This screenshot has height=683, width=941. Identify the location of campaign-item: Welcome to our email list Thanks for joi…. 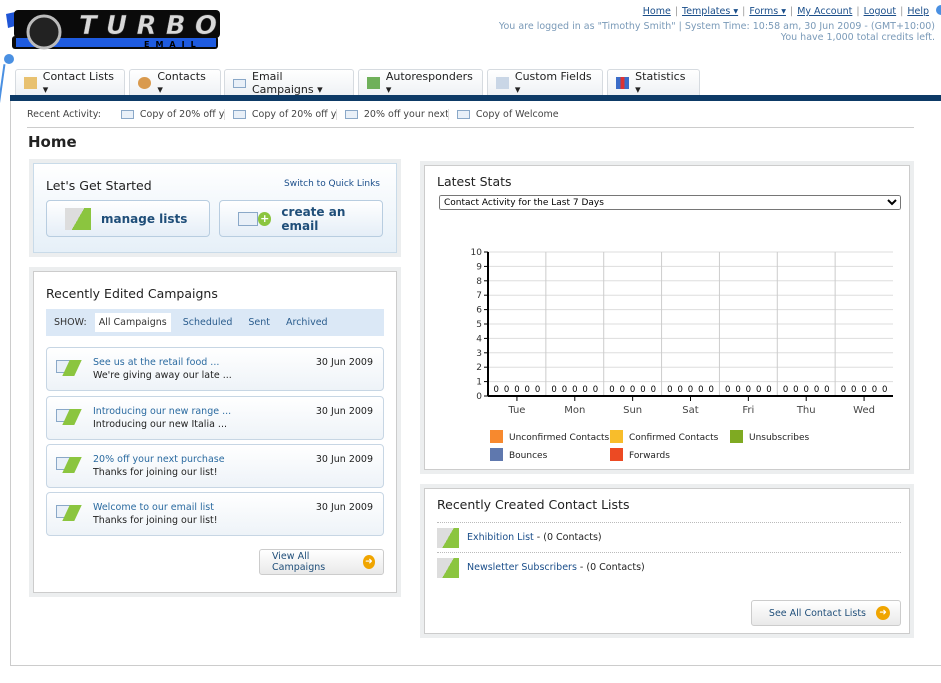
(215, 514).